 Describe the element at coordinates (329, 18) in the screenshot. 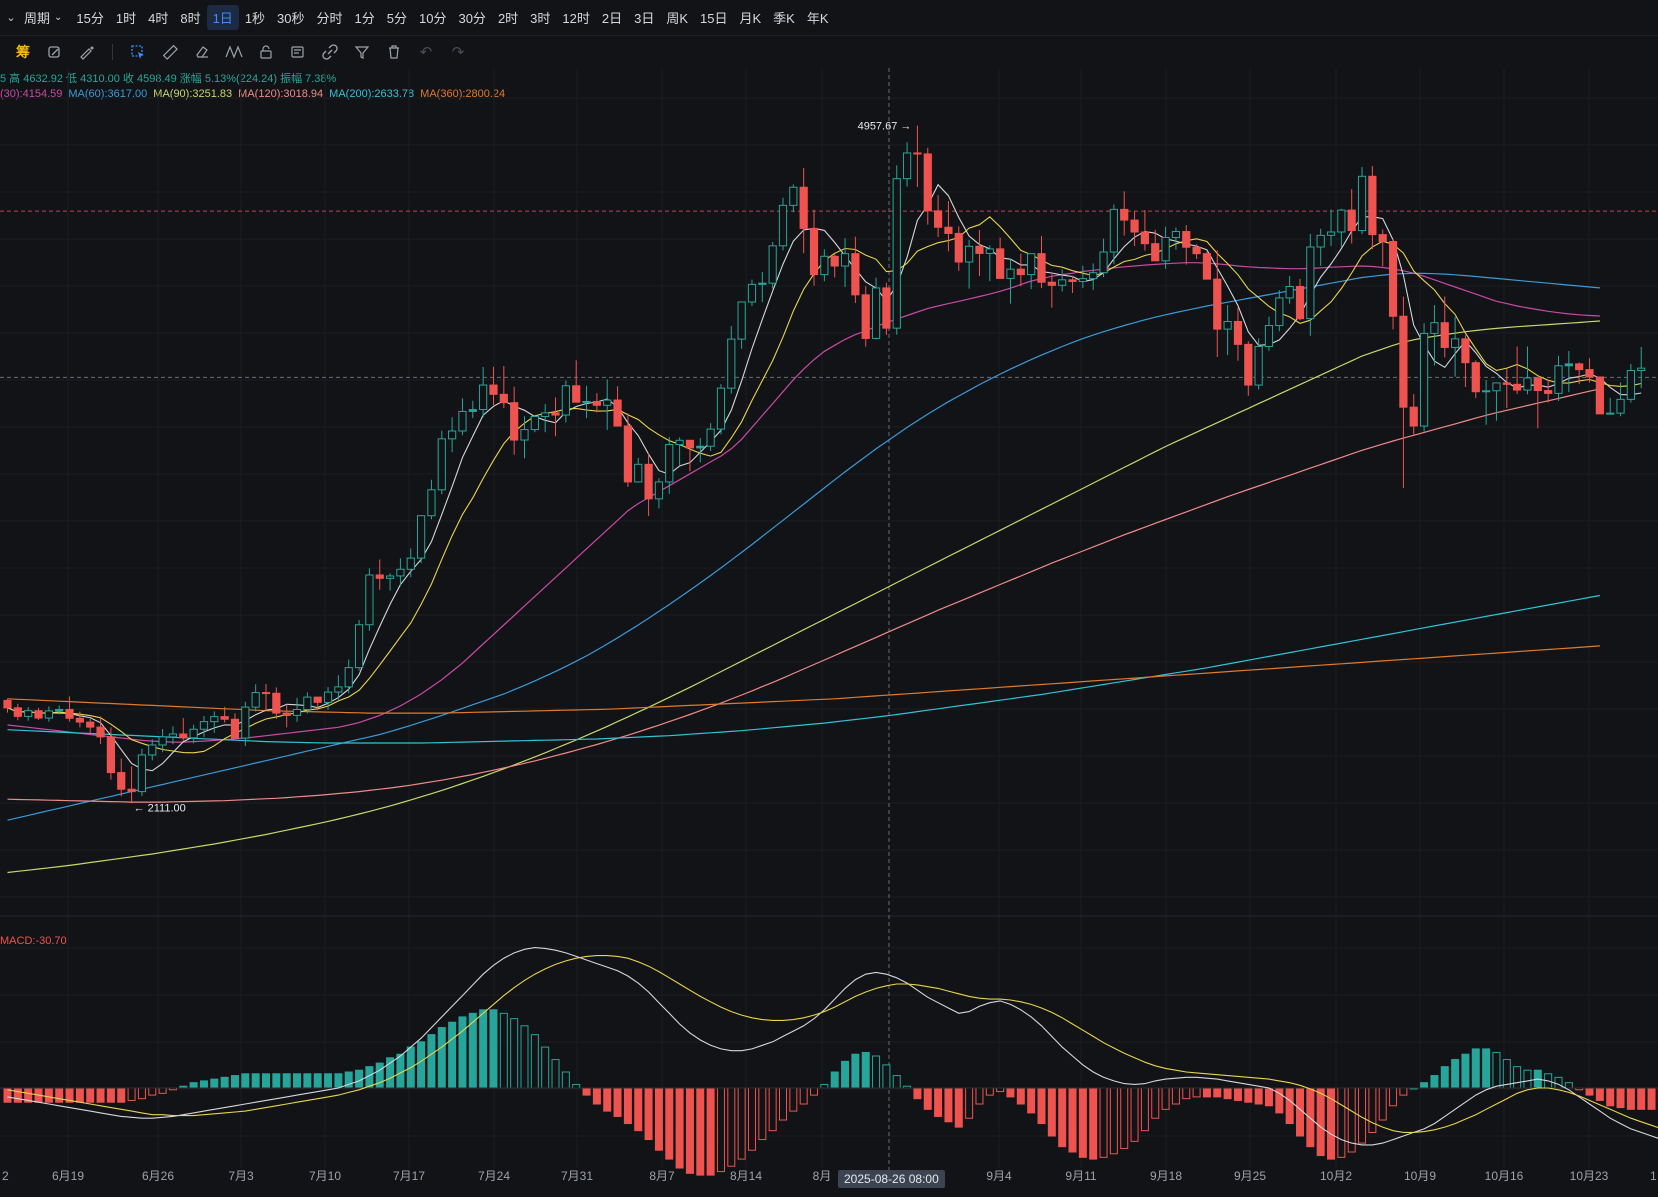

I see `timeframe-7: 分时` at that location.